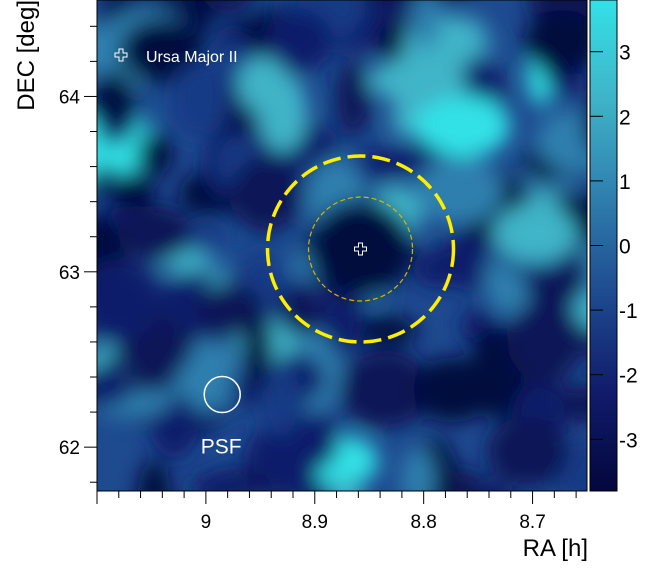 The height and width of the screenshot is (569, 651). What do you see at coordinates (336, 512) in the screenshot?
I see `x-axis: 9 8.9 8.8 8.7` at bounding box center [336, 512].